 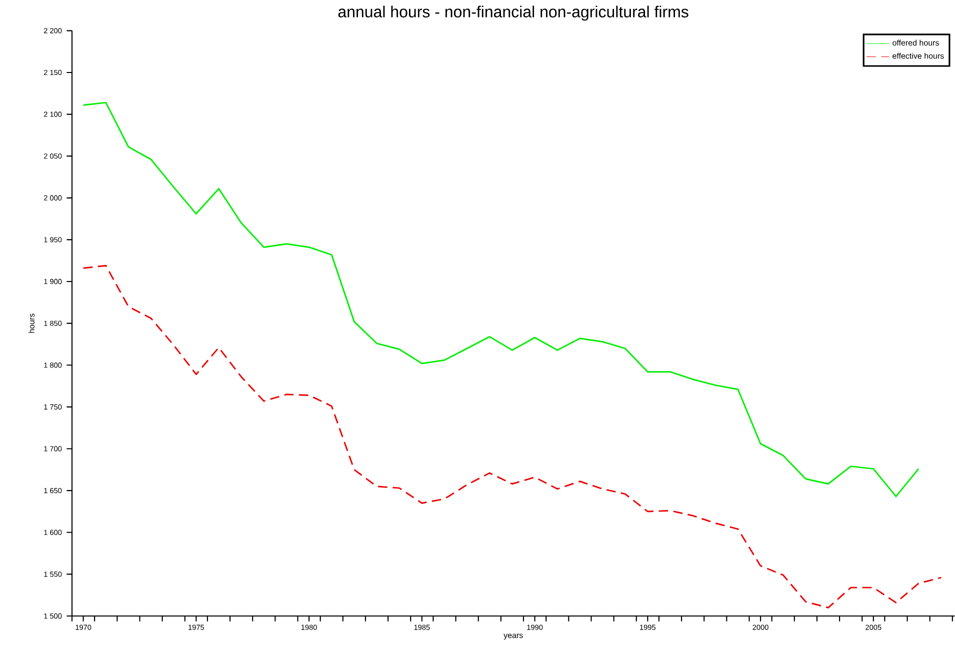 What do you see at coordinates (918, 55) in the screenshot?
I see `legend-label: effective hours` at bounding box center [918, 55].